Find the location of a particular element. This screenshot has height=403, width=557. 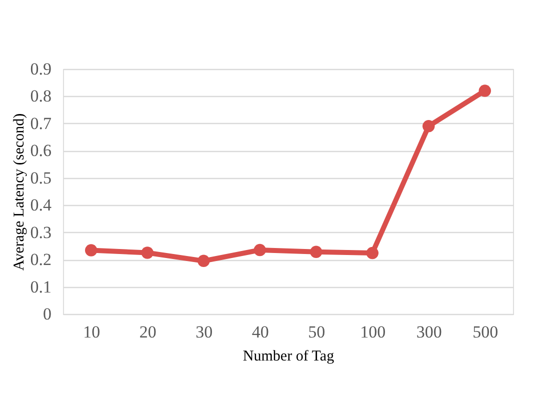

y-tick-label: 0.8 is located at coordinates (41, 96).